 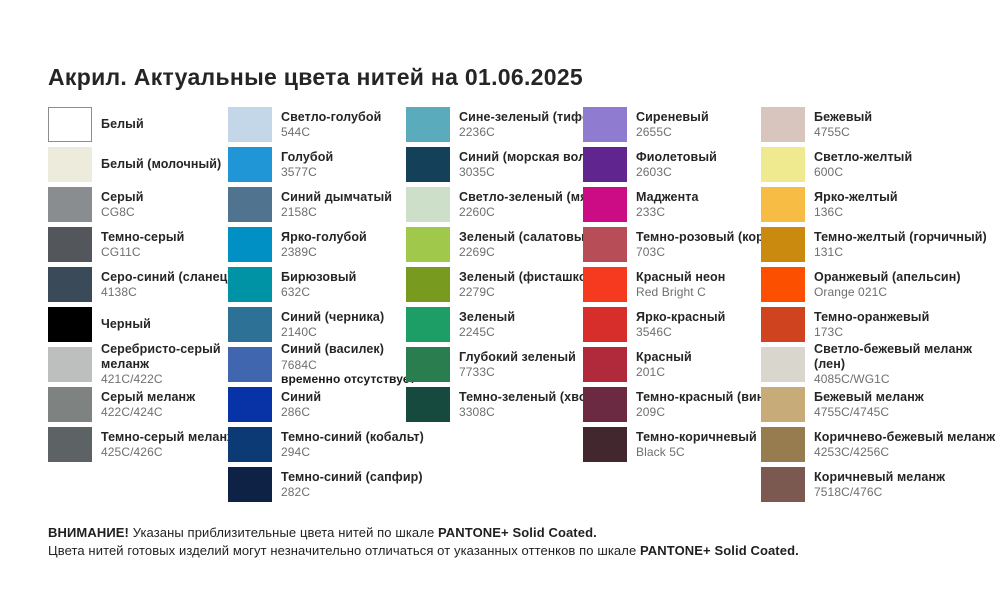 I want to click on color-row: Темно-серый меланж 425C/426C, so click(x=142, y=444).